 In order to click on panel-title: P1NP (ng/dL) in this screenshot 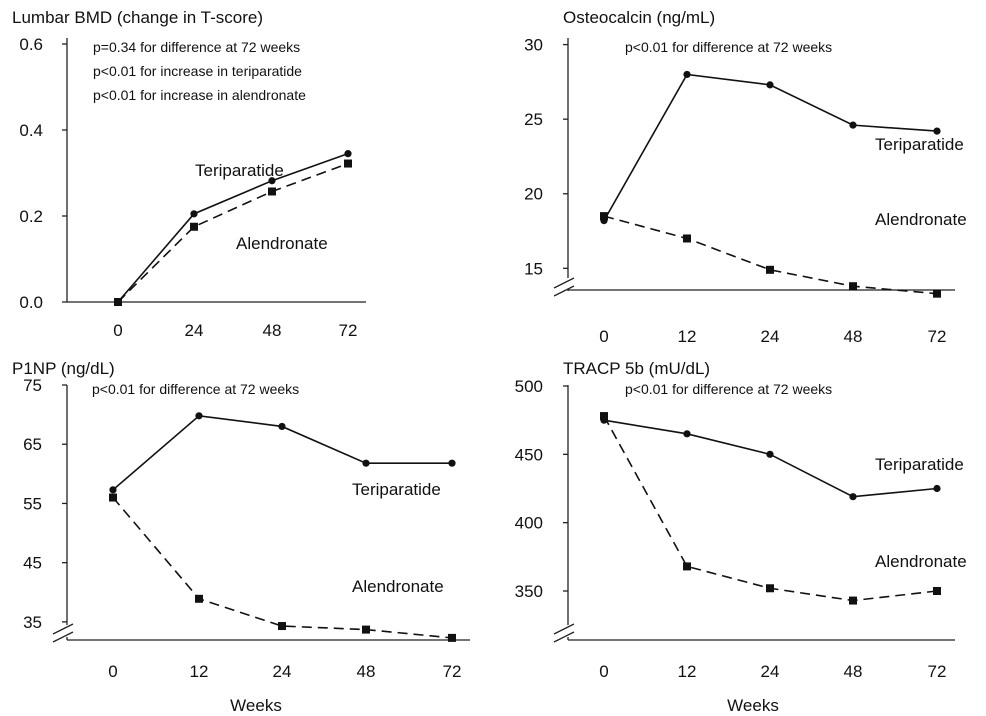, I will do `click(63, 368)`.